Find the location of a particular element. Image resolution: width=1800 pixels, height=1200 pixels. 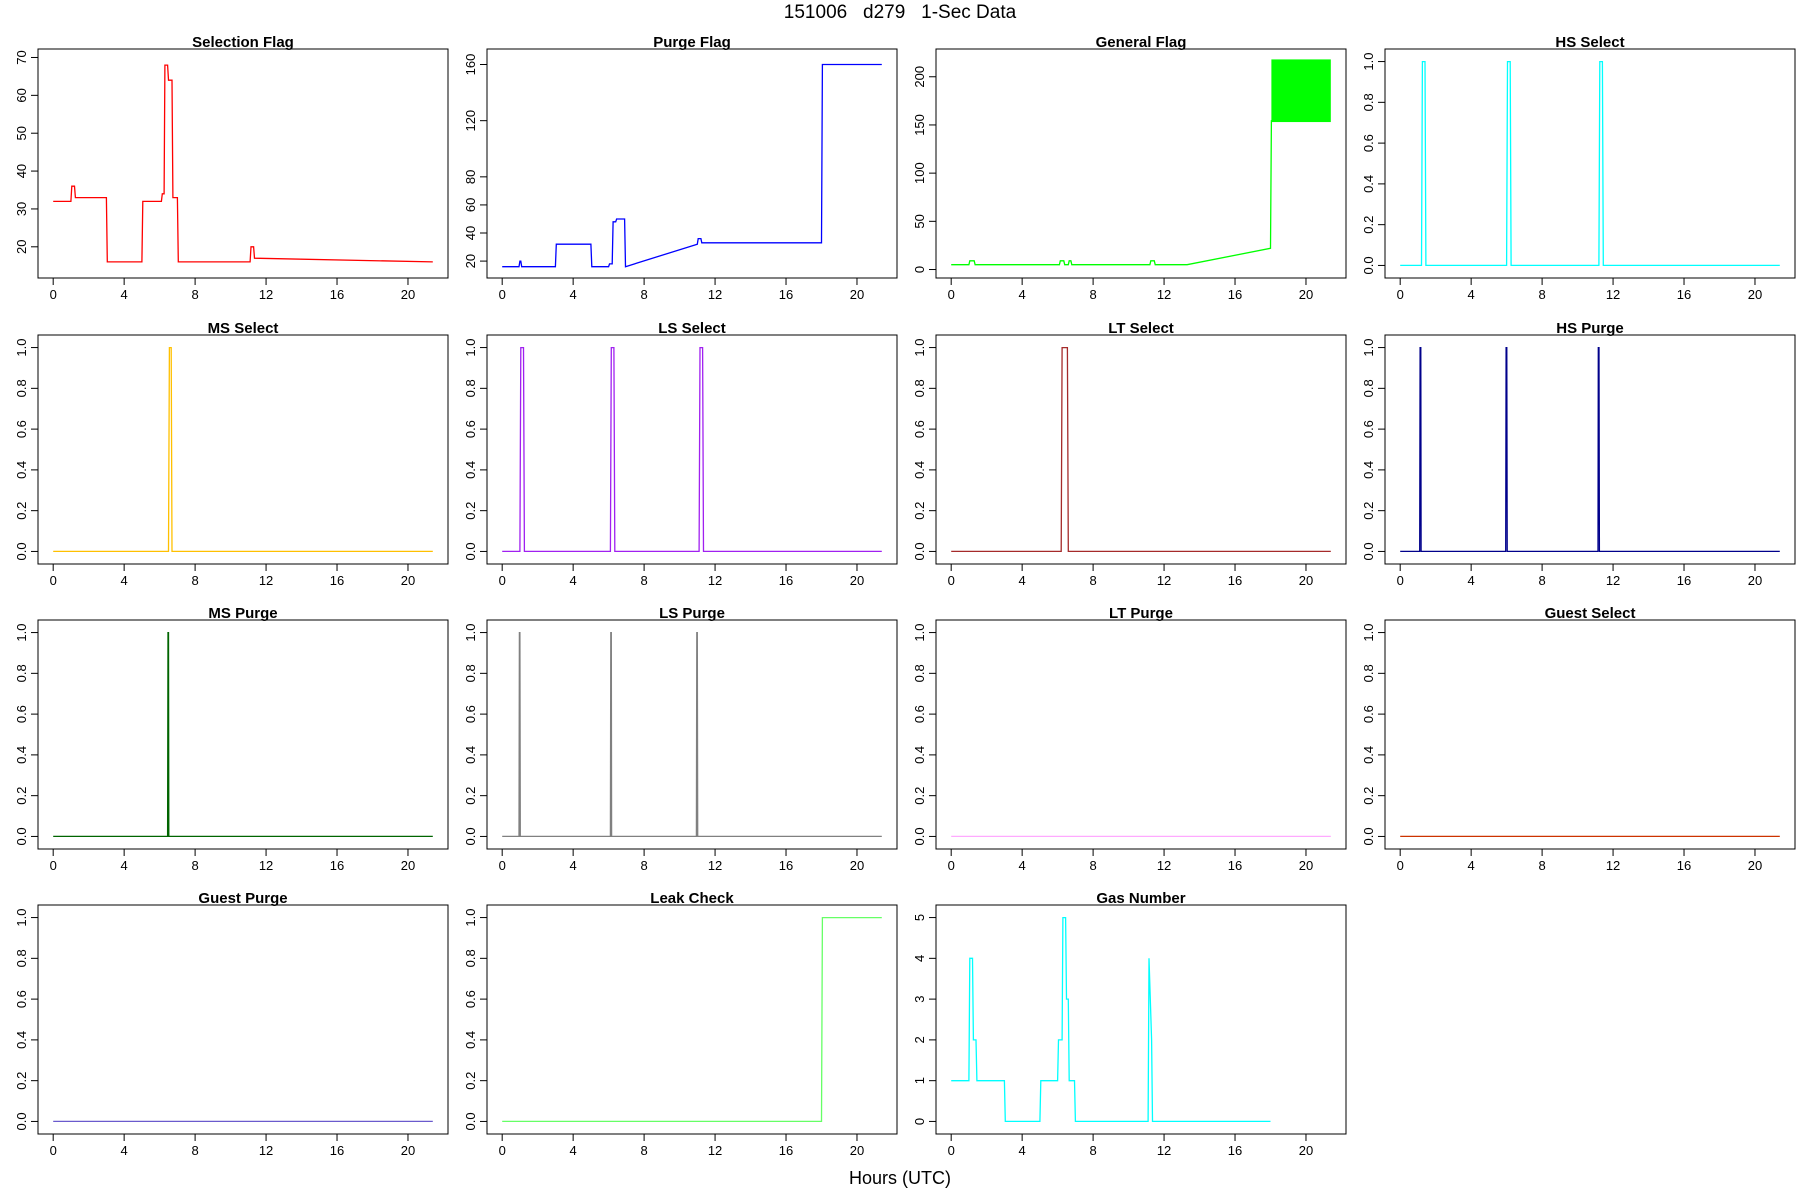

y-tick-label: 20 is located at coordinates (21, 247).